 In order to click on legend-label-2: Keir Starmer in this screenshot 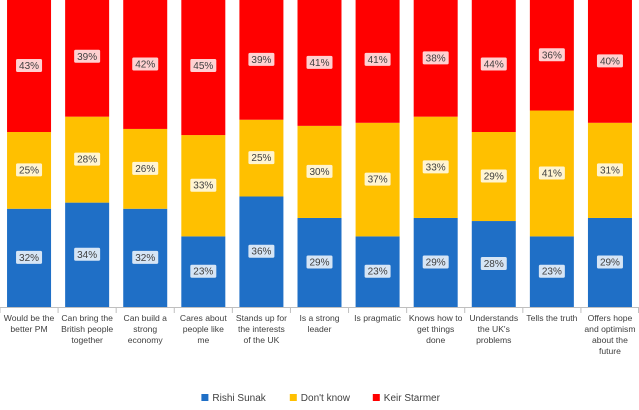, I will do `click(412, 398)`.